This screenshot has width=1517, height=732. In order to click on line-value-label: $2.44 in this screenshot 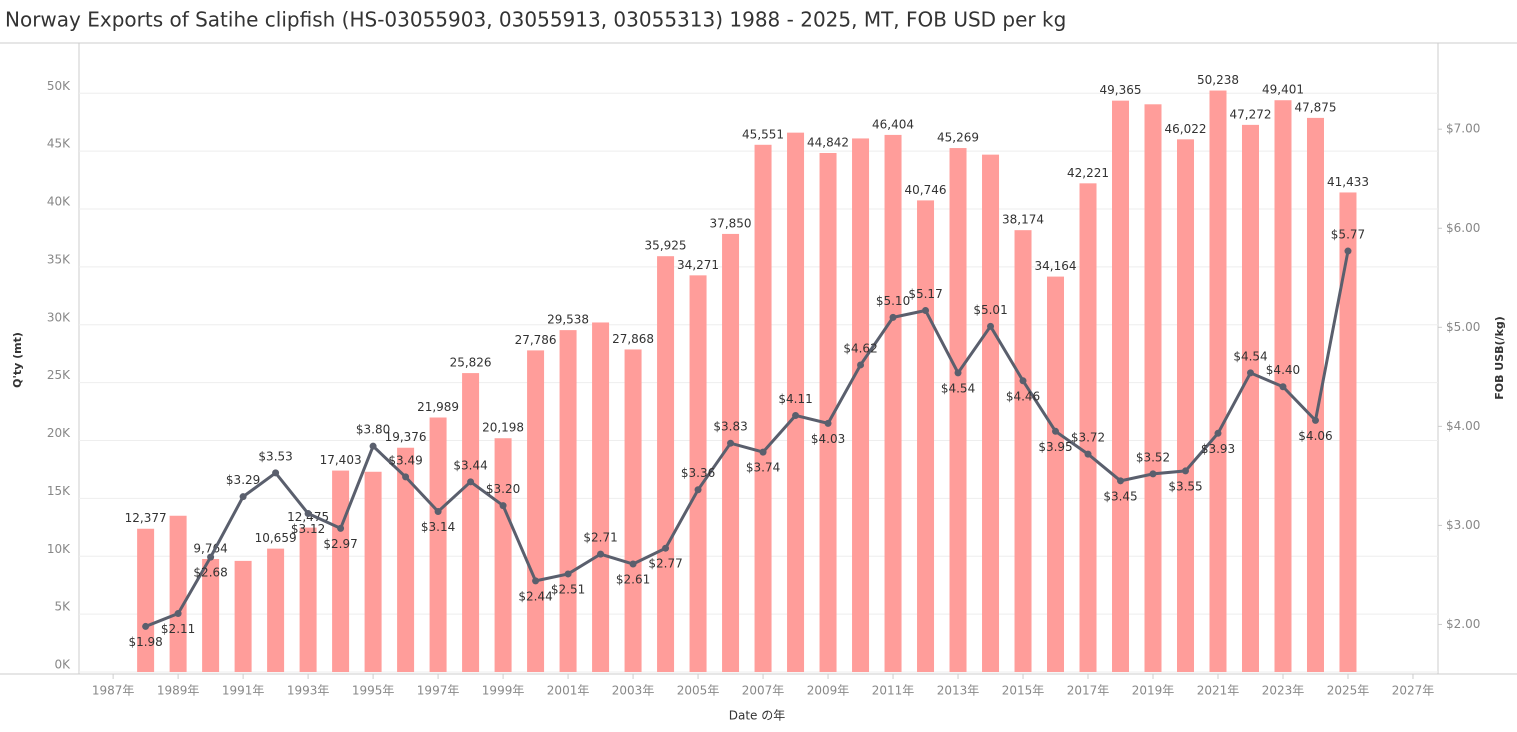, I will do `click(535, 596)`.